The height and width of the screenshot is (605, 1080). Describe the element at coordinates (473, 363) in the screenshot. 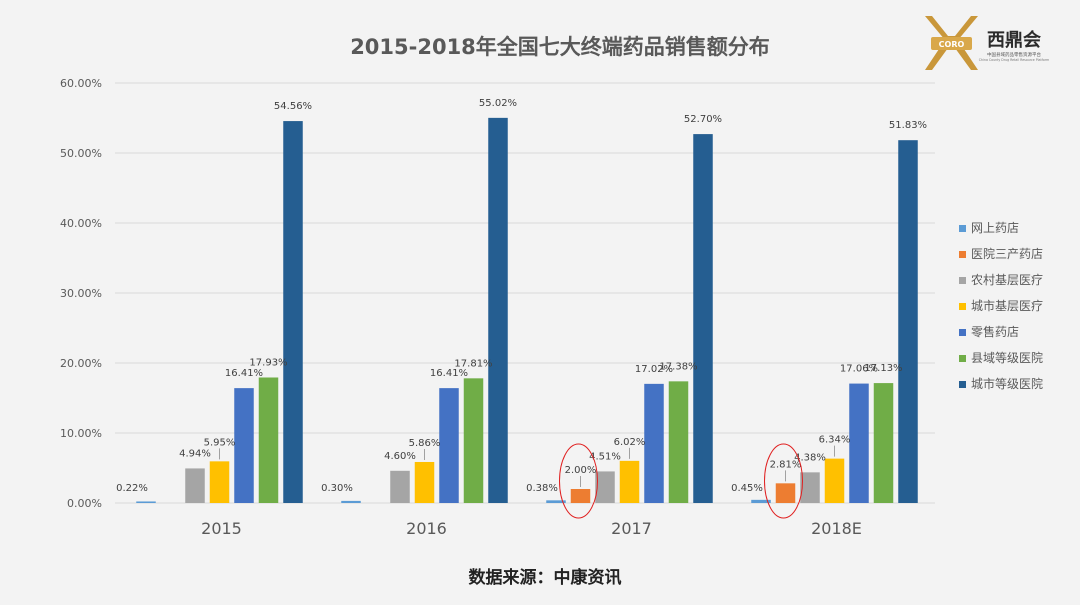

I see `data-label: 17.81%` at that location.